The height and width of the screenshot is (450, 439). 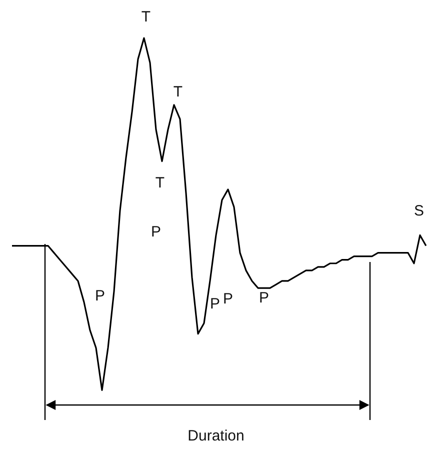 What do you see at coordinates (146, 17) in the screenshot?
I see `text: T` at bounding box center [146, 17].